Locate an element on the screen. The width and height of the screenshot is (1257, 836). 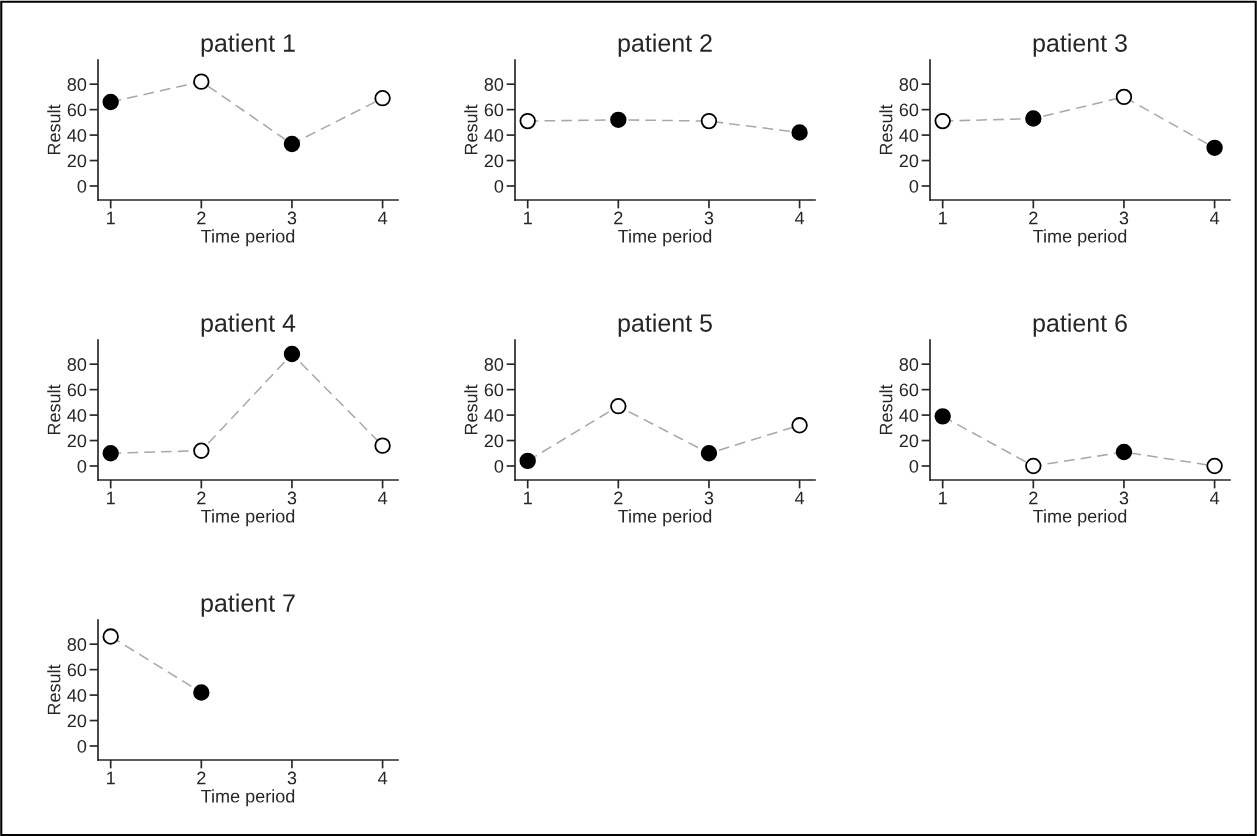
chart-title: patient 1 is located at coordinates (248, 45).